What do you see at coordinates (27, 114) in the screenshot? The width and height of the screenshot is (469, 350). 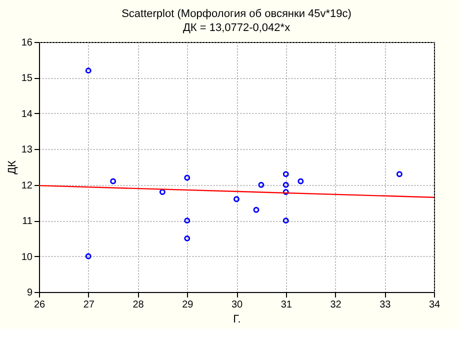 I see `y-tick-label: 14` at bounding box center [27, 114].